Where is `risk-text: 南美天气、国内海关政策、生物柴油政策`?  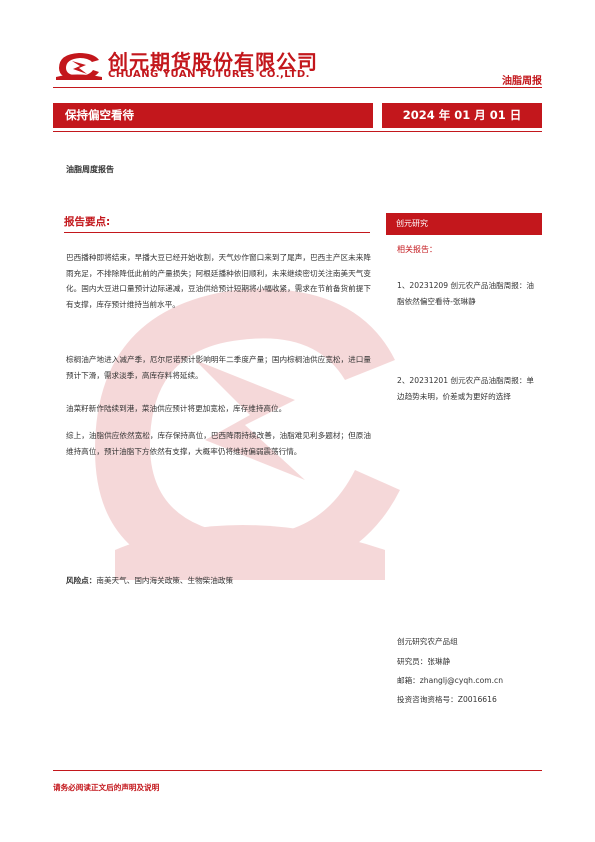
risk-text: 南美天气、国内海关政策、生物柴油政策 is located at coordinates (165, 580).